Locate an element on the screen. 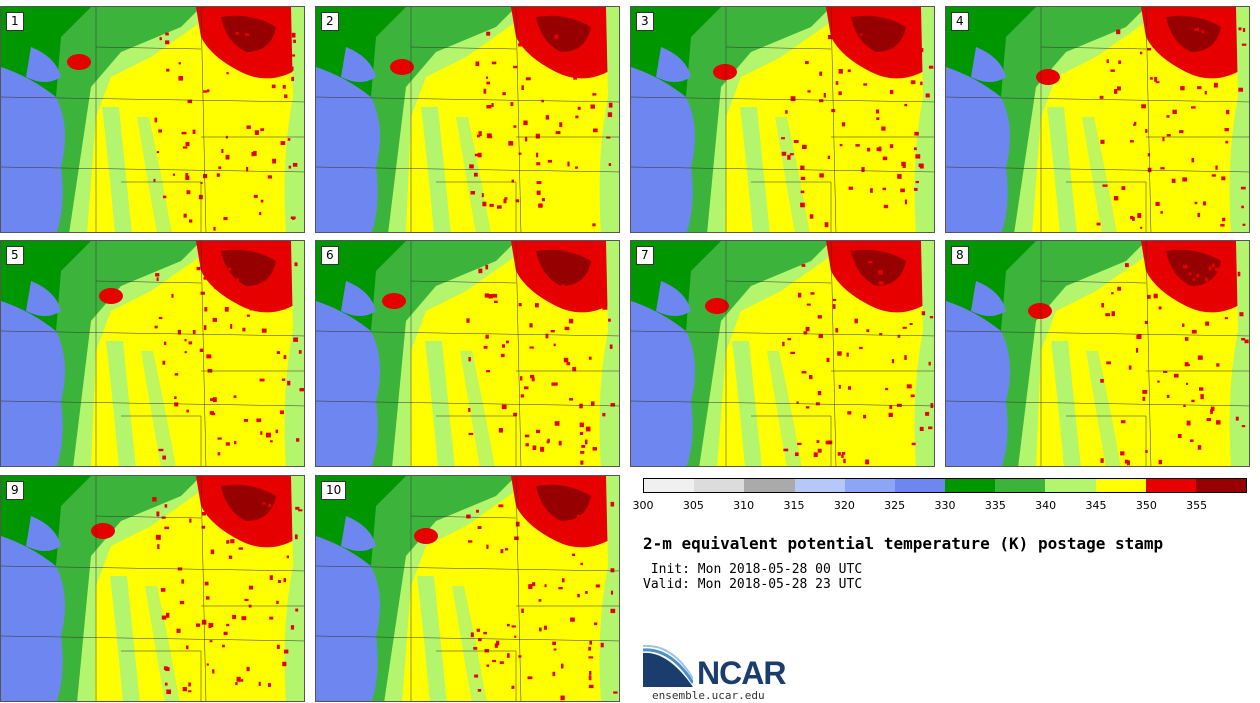  ensemble-member-panel: 8 is located at coordinates (1097, 353).